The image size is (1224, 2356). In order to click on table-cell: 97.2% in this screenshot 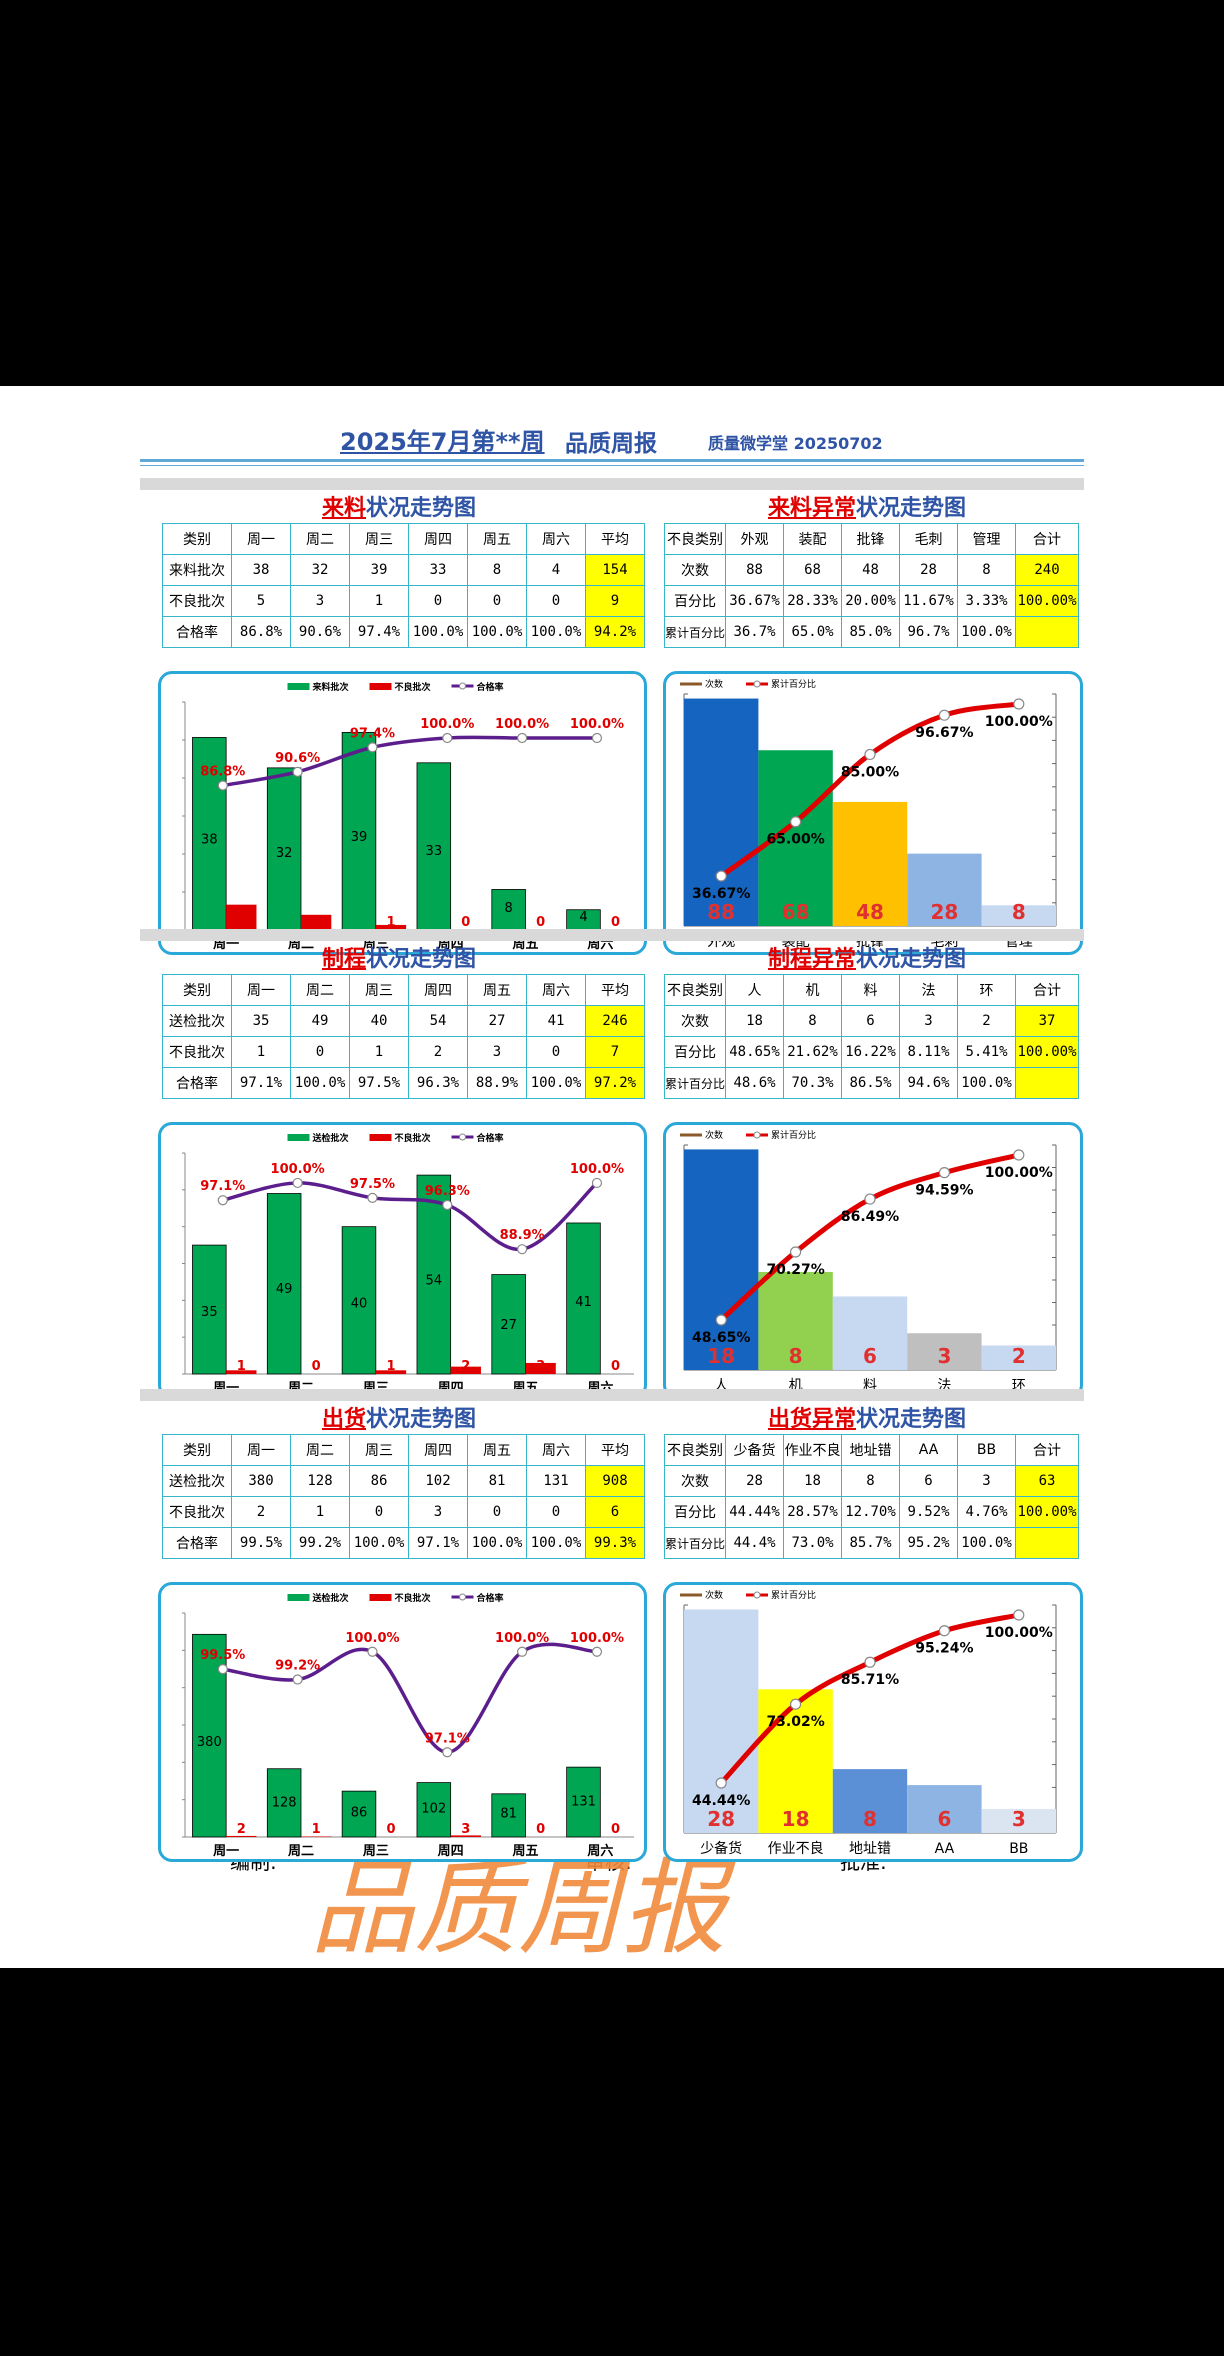, I will do `click(615, 1083)`.